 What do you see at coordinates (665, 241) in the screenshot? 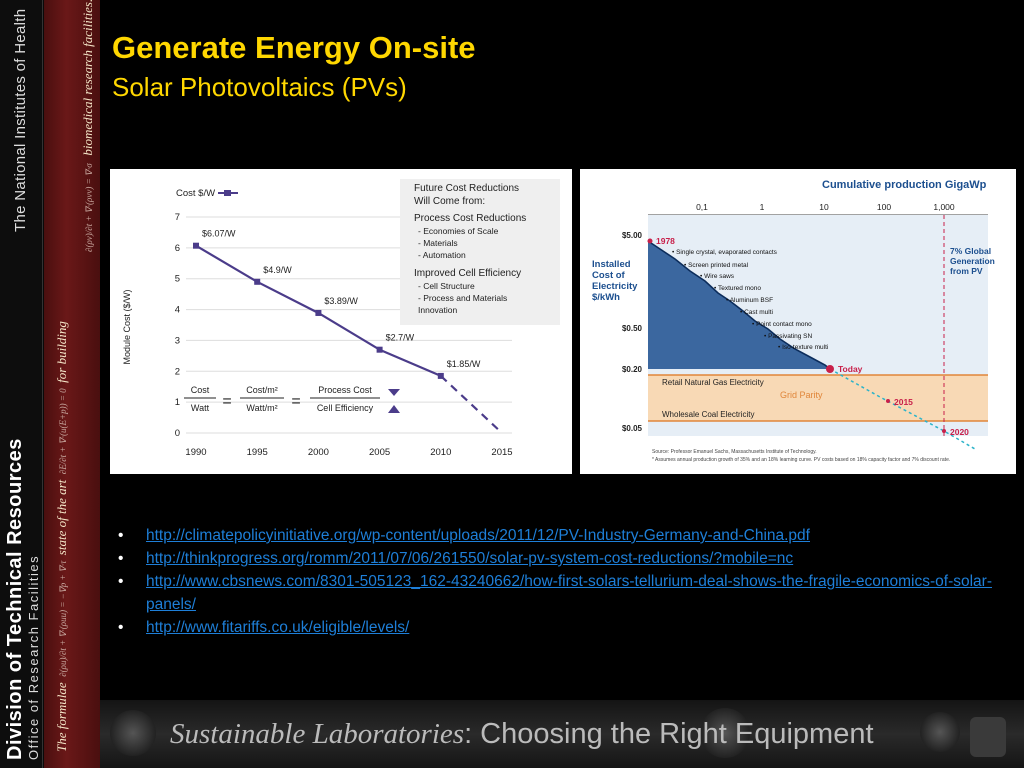
I see `label-1978: 1978` at bounding box center [665, 241].